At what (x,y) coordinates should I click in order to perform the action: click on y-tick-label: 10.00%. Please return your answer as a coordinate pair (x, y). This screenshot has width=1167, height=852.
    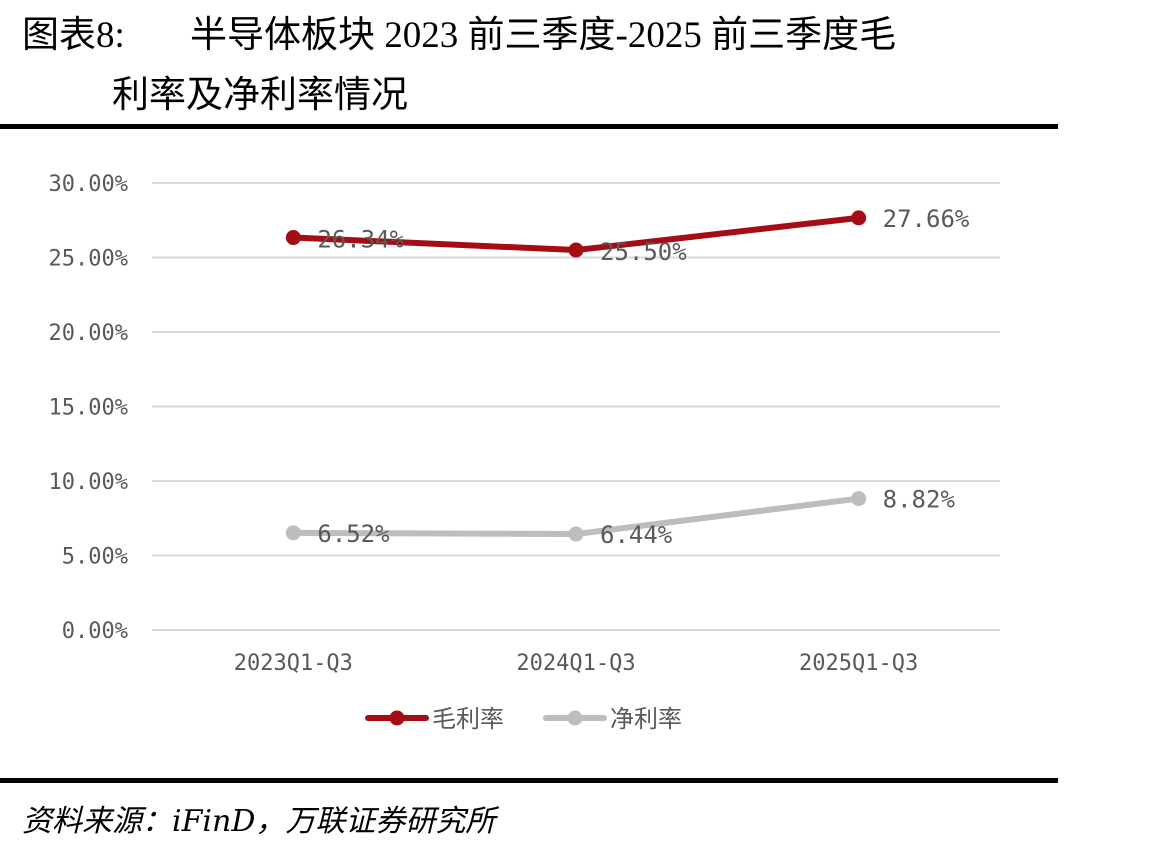
    Looking at the image, I should click on (88, 482).